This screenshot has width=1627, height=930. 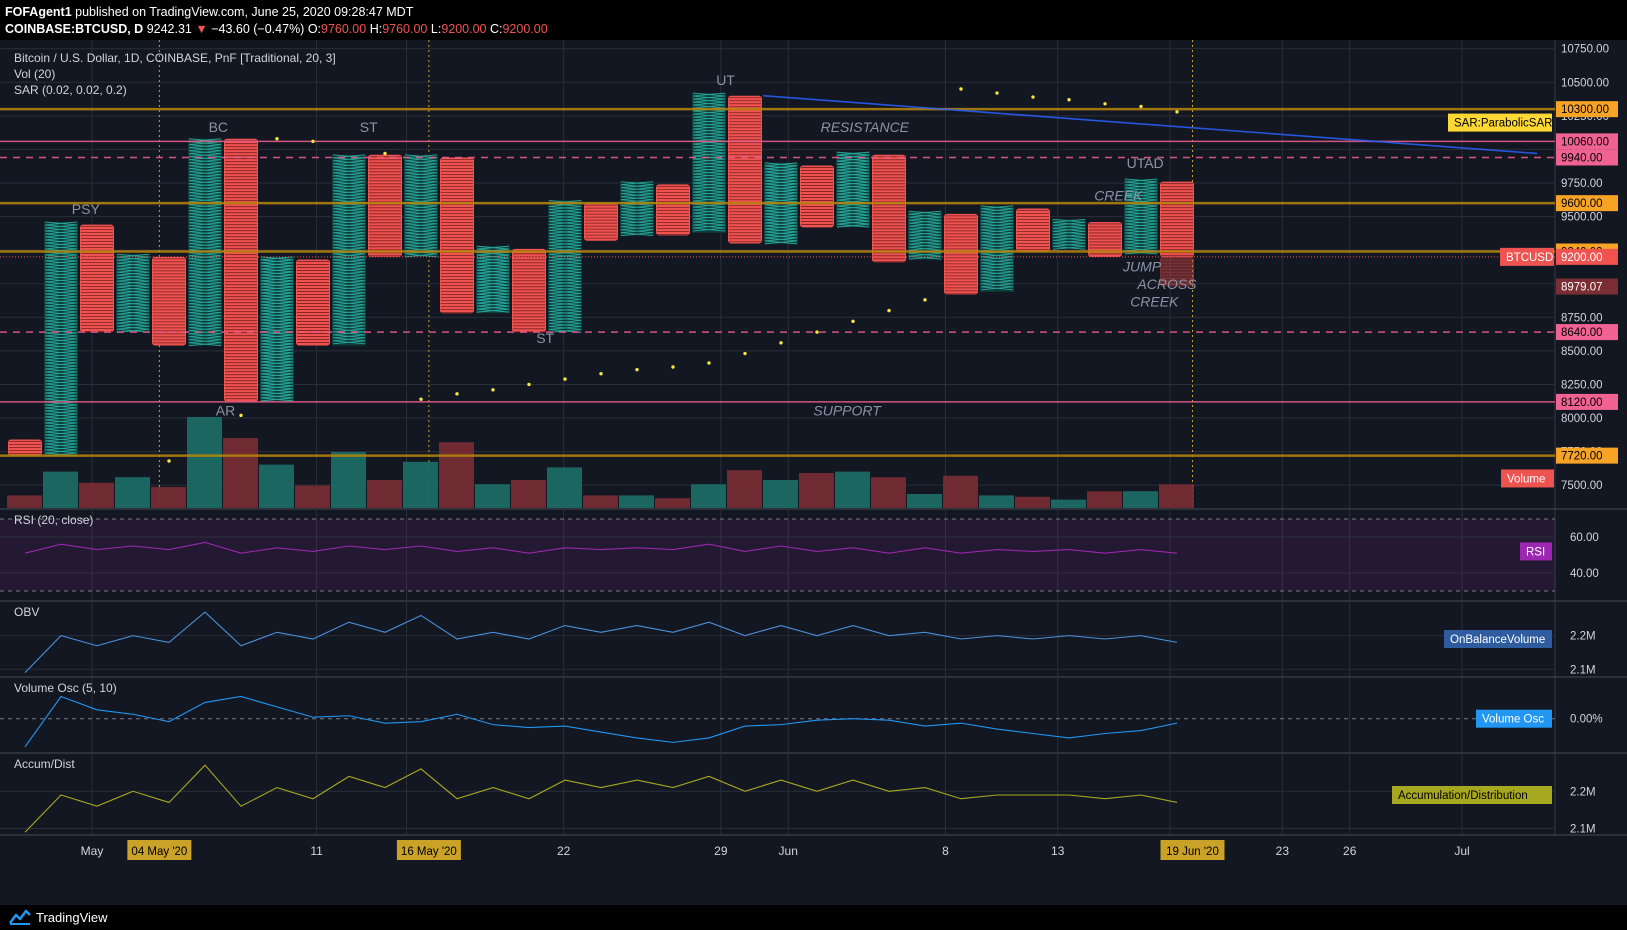 I want to click on trend-line, so click(x=1150, y=124).